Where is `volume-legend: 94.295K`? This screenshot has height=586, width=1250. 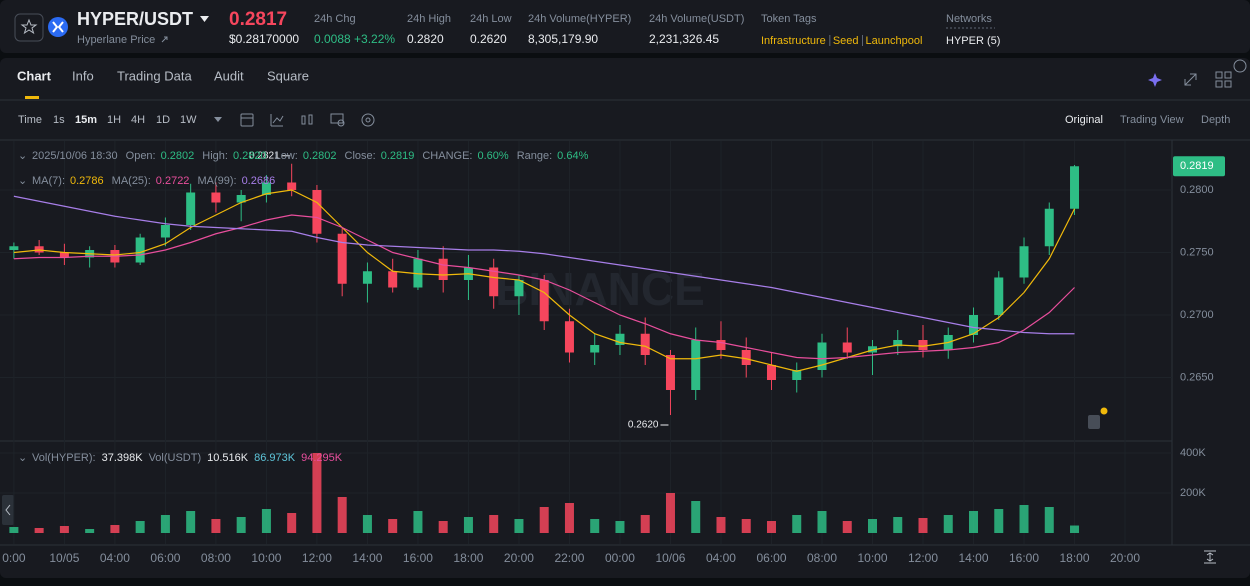 volume-legend: 94.295K is located at coordinates (322, 458).